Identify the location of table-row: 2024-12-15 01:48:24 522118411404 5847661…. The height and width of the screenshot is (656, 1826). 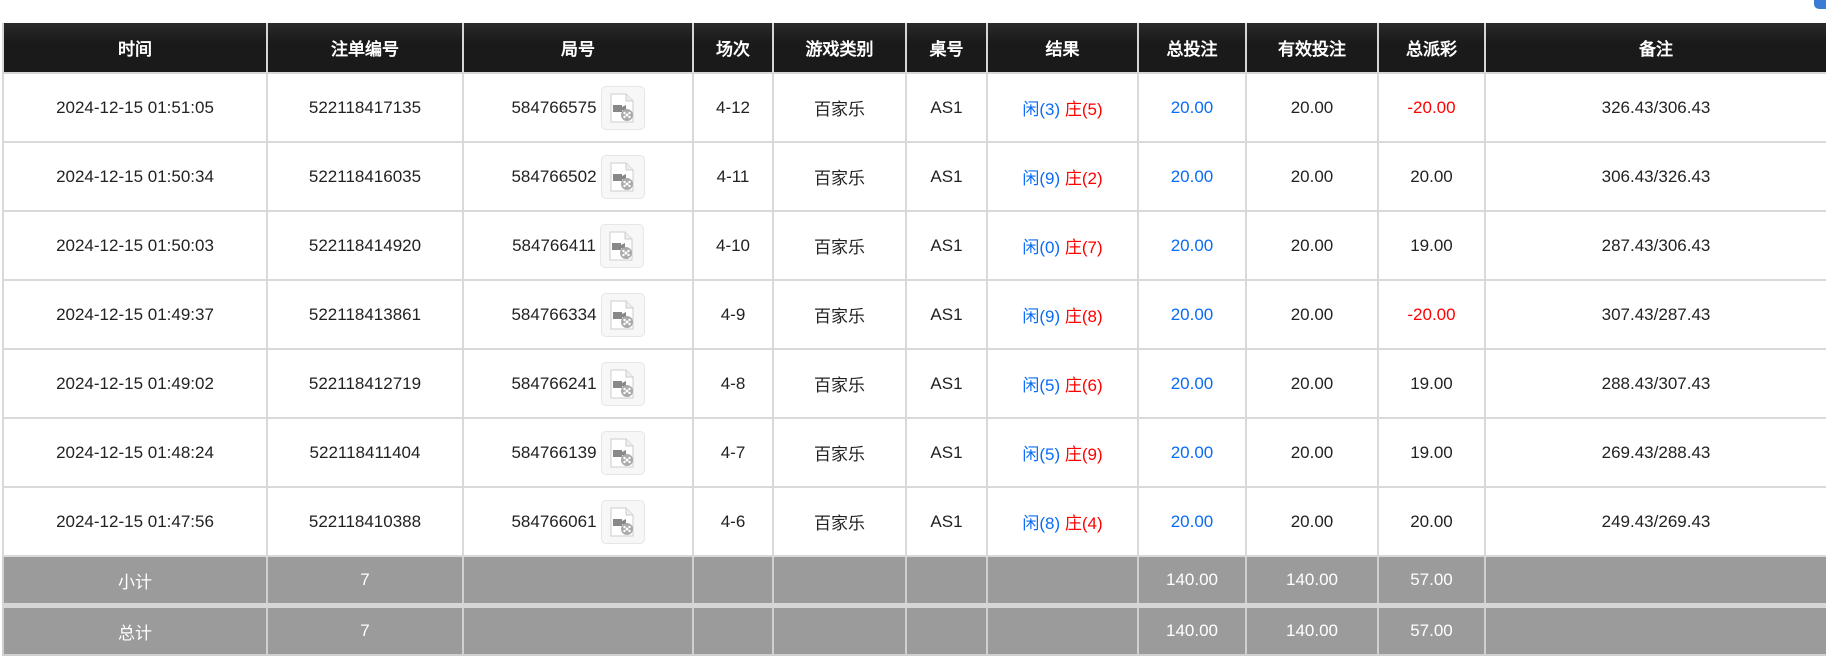
(914, 452).